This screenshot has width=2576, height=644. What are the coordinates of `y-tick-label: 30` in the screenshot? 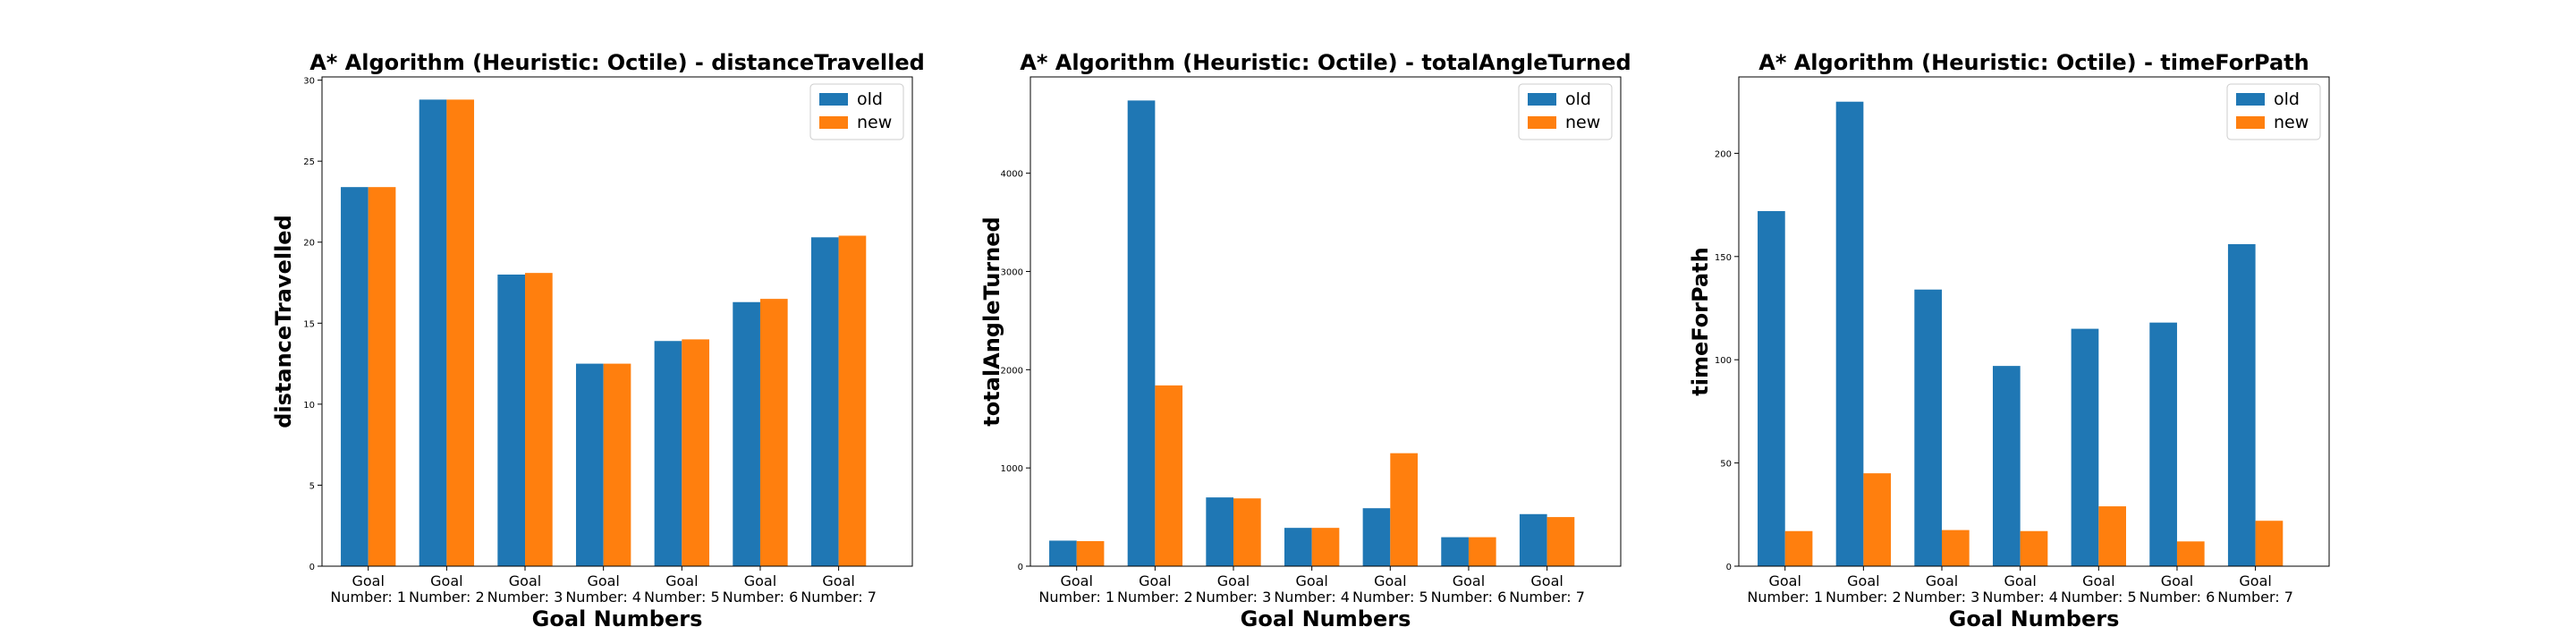 It's located at (309, 82).